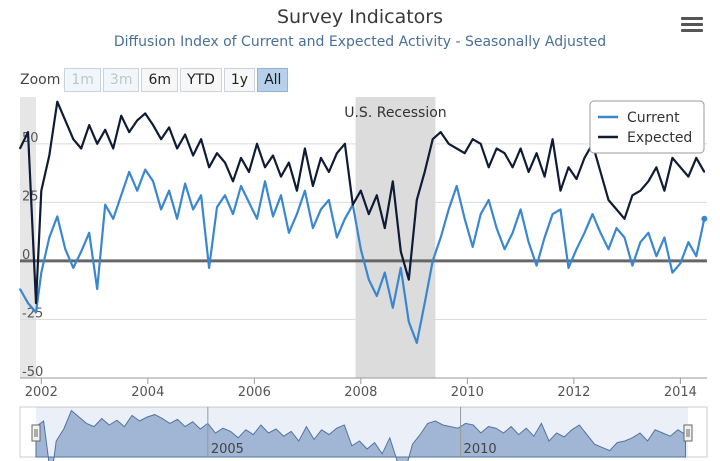 The height and width of the screenshot is (461, 720). Describe the element at coordinates (653, 118) in the screenshot. I see `legend-label-current: Current` at that location.